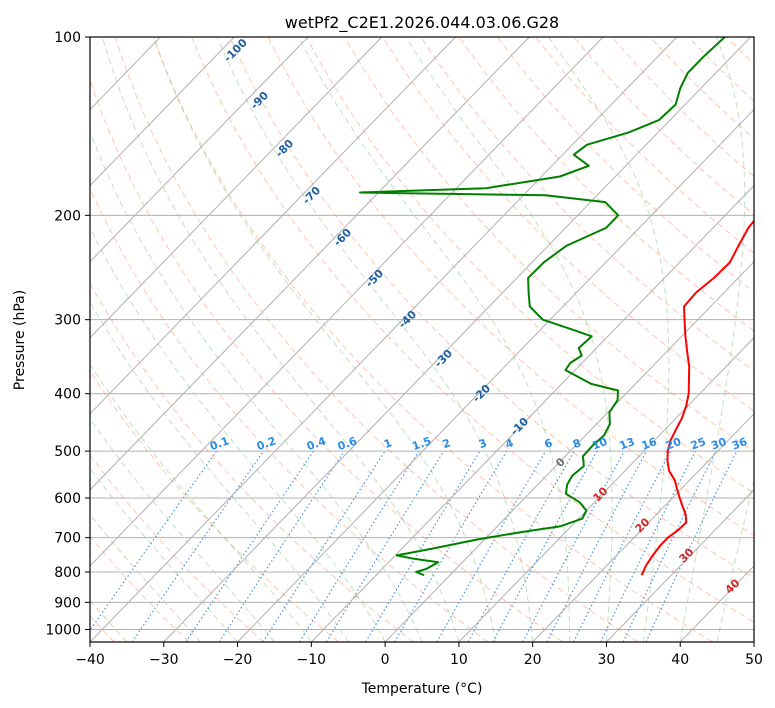 Image resolution: width=775 pixels, height=708 pixels. What do you see at coordinates (164, 660) in the screenshot?
I see `x-tick-label: −30` at bounding box center [164, 660].